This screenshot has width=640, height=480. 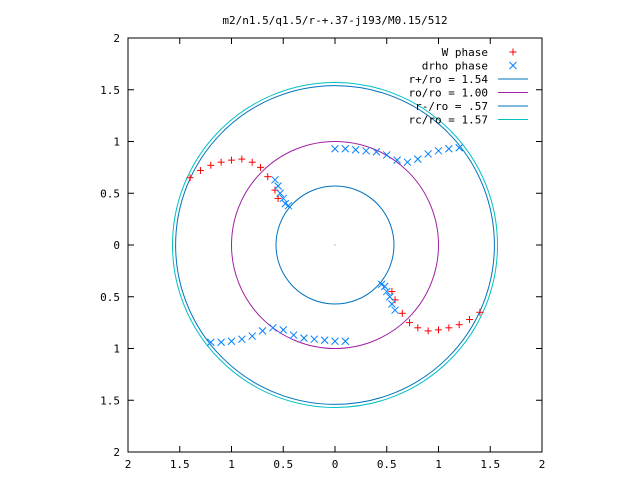 What do you see at coordinates (465, 52) in the screenshot?
I see `legend-label: W phase` at bounding box center [465, 52].